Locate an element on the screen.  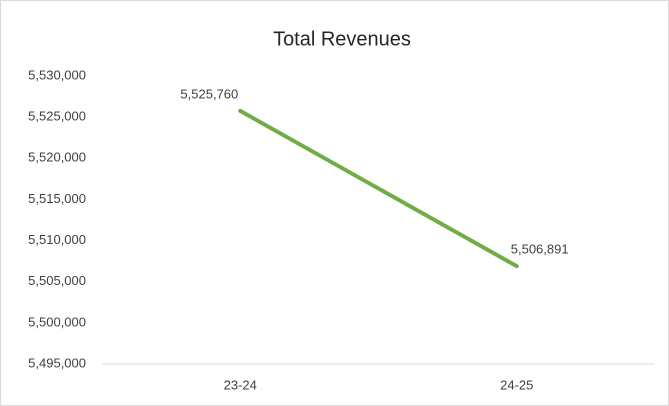
y-tick-label: 5,495,000 is located at coordinates (57, 362).